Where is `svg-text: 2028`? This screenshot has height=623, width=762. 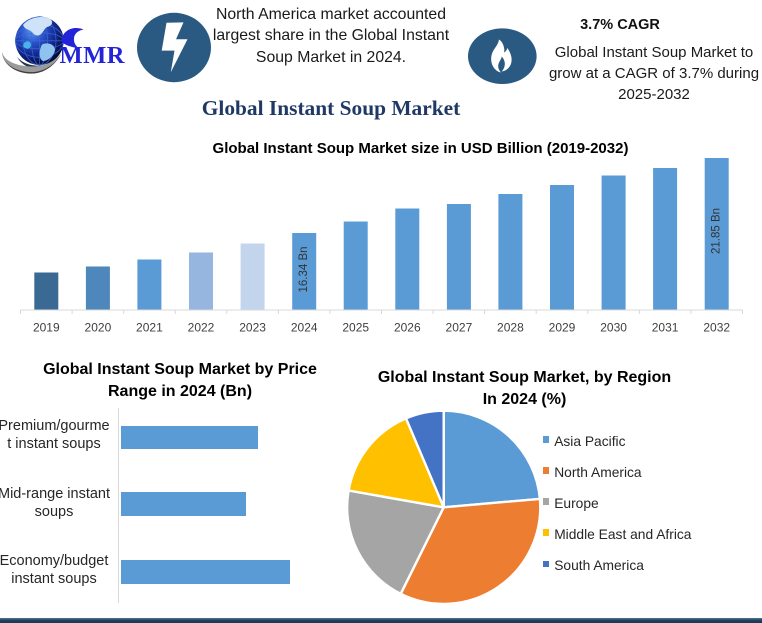
svg-text: 2028 is located at coordinates (510, 328).